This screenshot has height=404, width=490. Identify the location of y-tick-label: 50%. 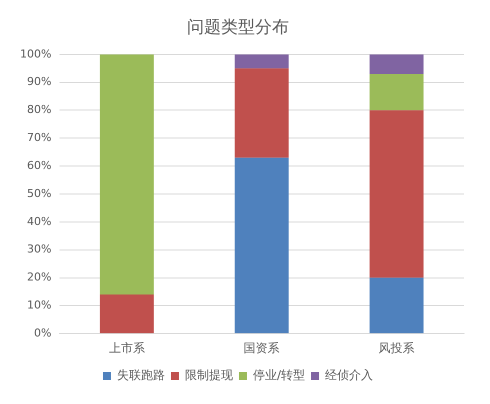
(39, 193).